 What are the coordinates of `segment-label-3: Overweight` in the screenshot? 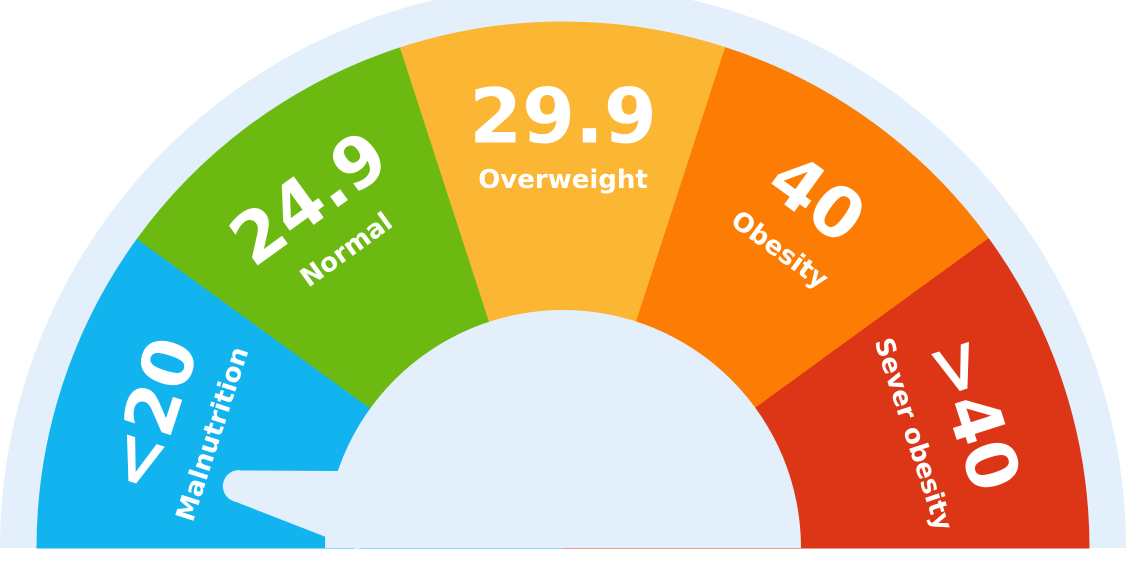 It's located at (563, 180).